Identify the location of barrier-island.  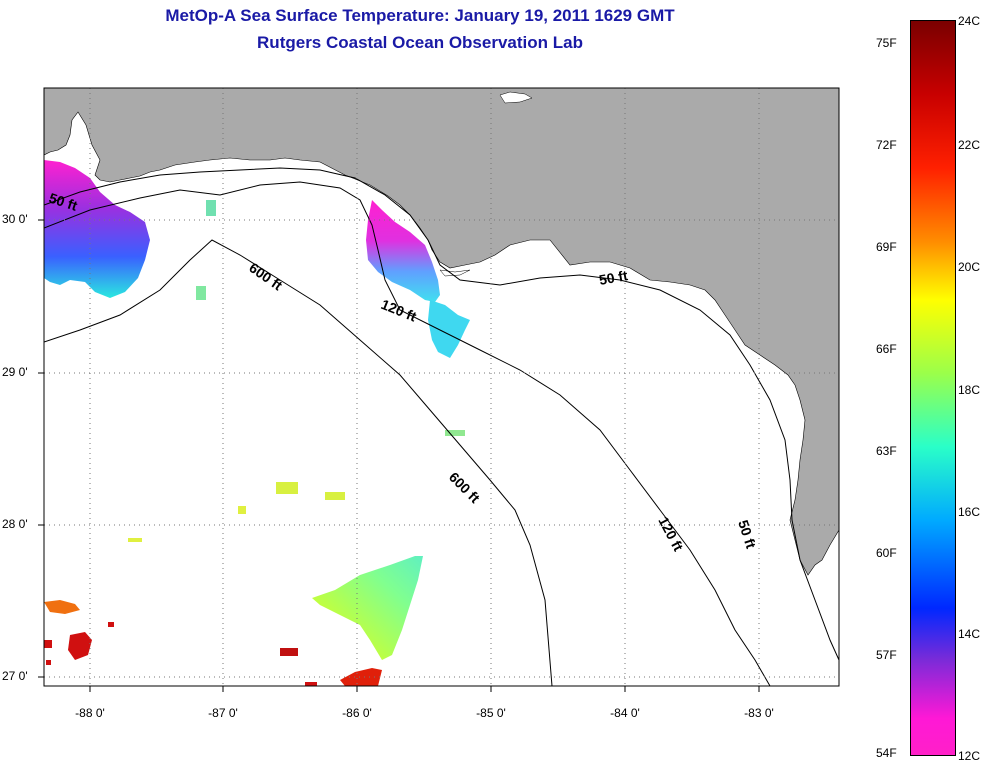
(455, 273).